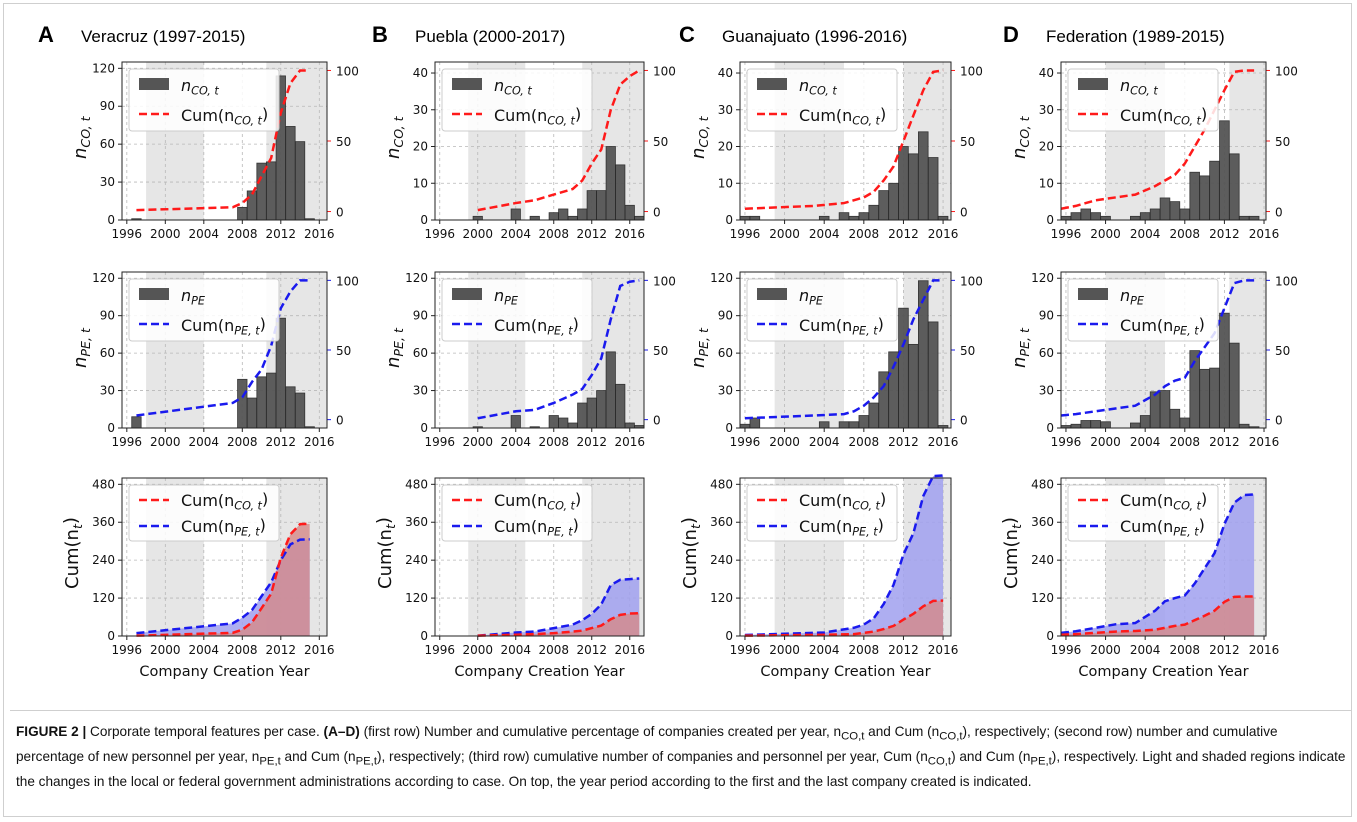 This screenshot has width=1357, height=822. What do you see at coordinates (1185, 234) in the screenshot?
I see `x-tick-label: 2008` at bounding box center [1185, 234].